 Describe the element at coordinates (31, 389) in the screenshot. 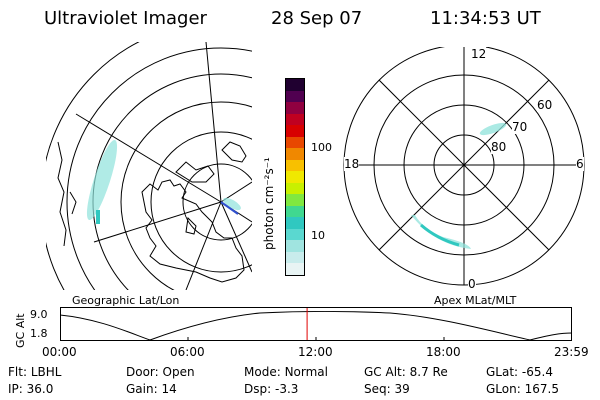

I see `status-ip: IP: 36.0` at that location.